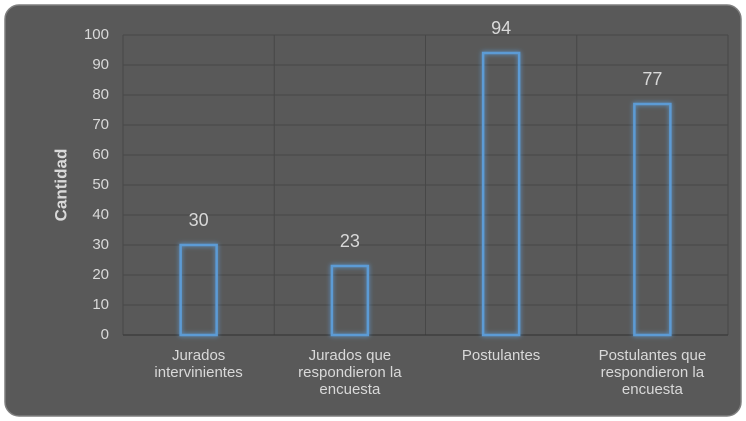 The image size is (746, 421). Describe the element at coordinates (100, 274) in the screenshot. I see `y-tick-label: 20` at that location.